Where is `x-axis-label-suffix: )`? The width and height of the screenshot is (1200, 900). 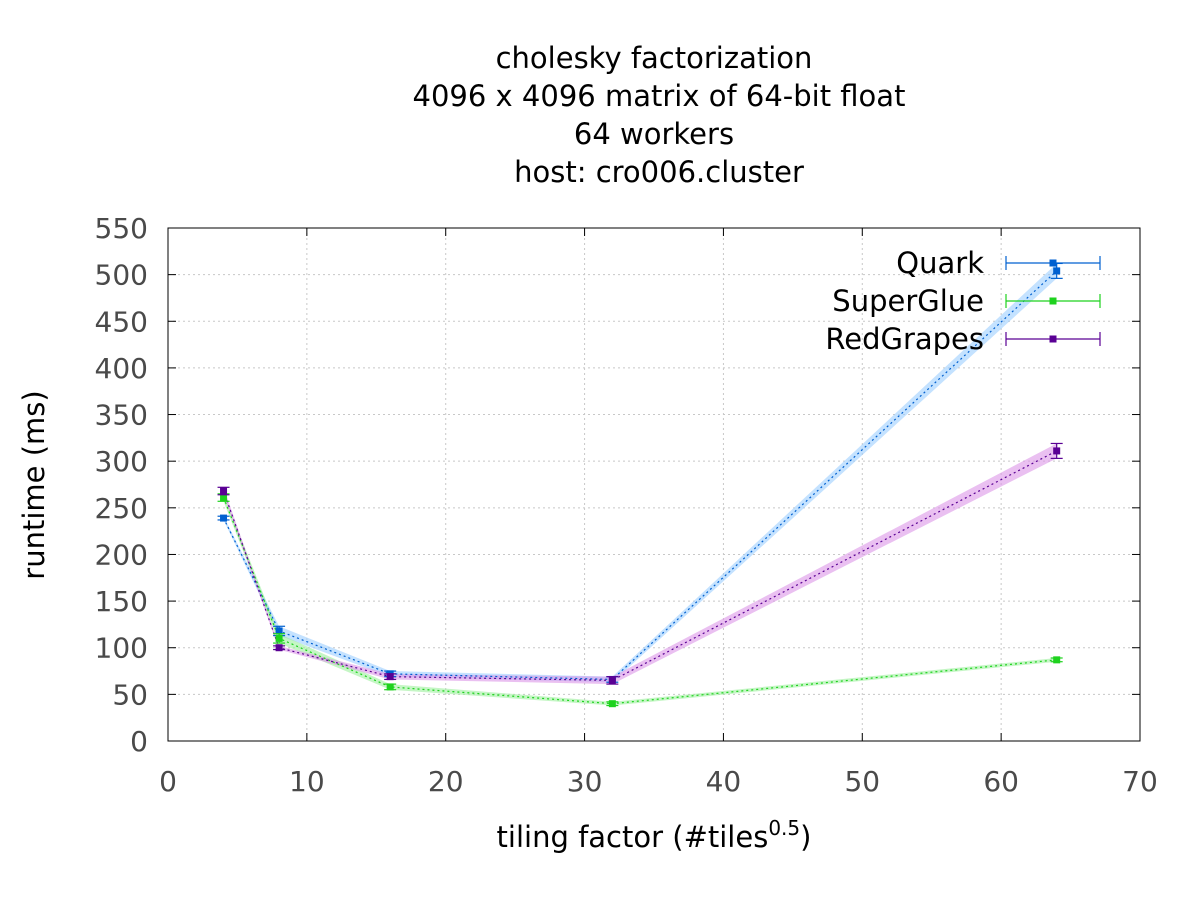 x-axis-label-suffix: ) is located at coordinates (805, 837).